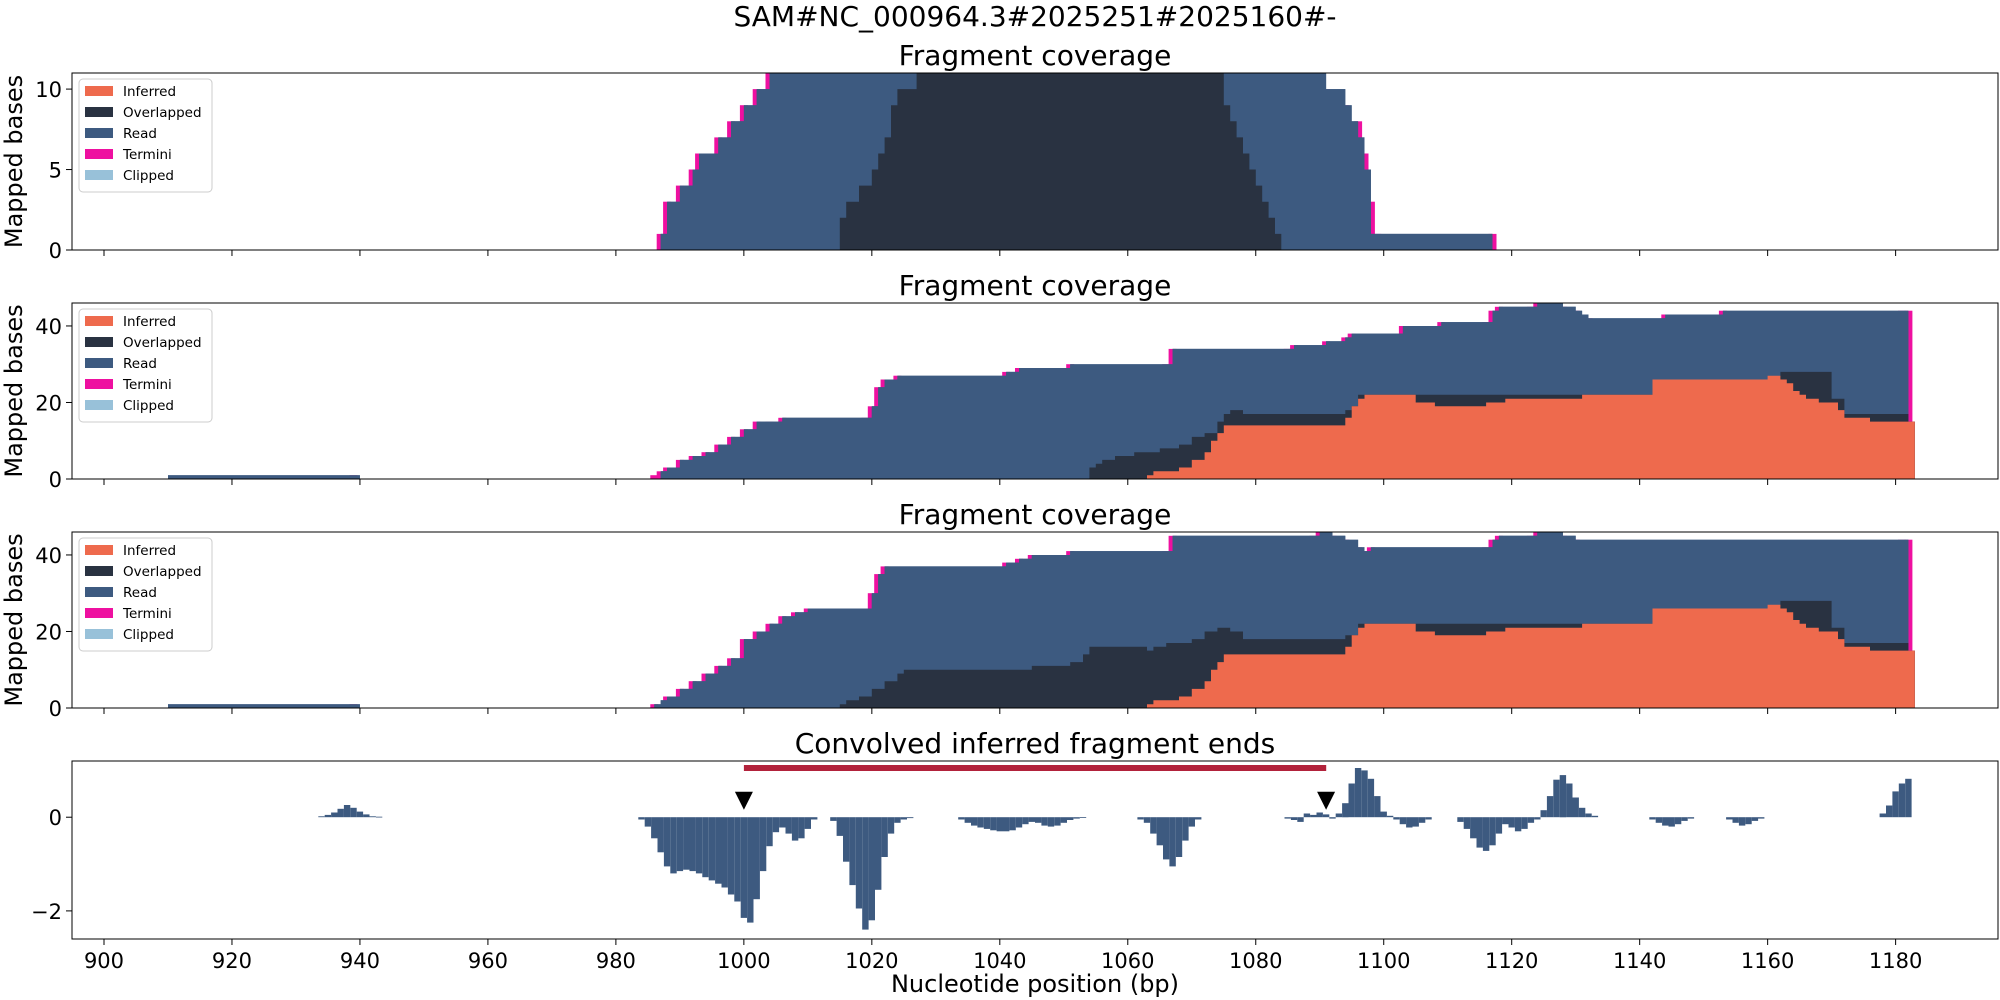 This screenshot has height=1000, width=2000. I want to click on legend-swatch-inferred, so click(99, 91).